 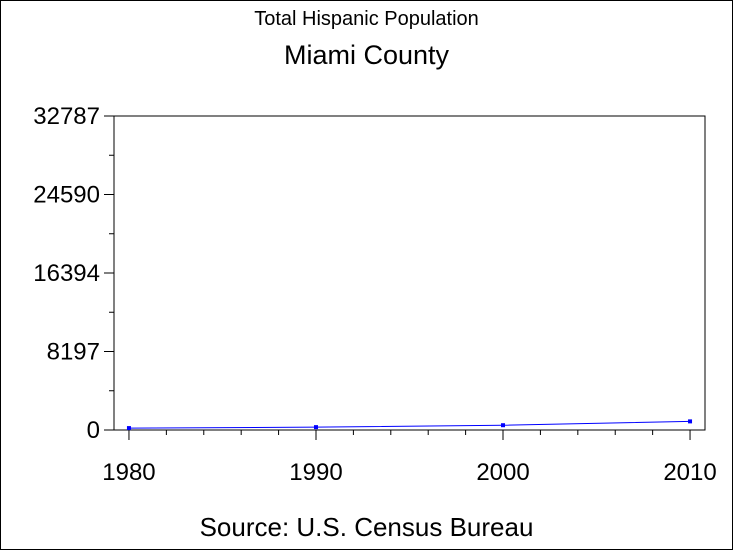 What do you see at coordinates (409, 458) in the screenshot?
I see `x-axis: 1980 1990 2000 2010` at bounding box center [409, 458].